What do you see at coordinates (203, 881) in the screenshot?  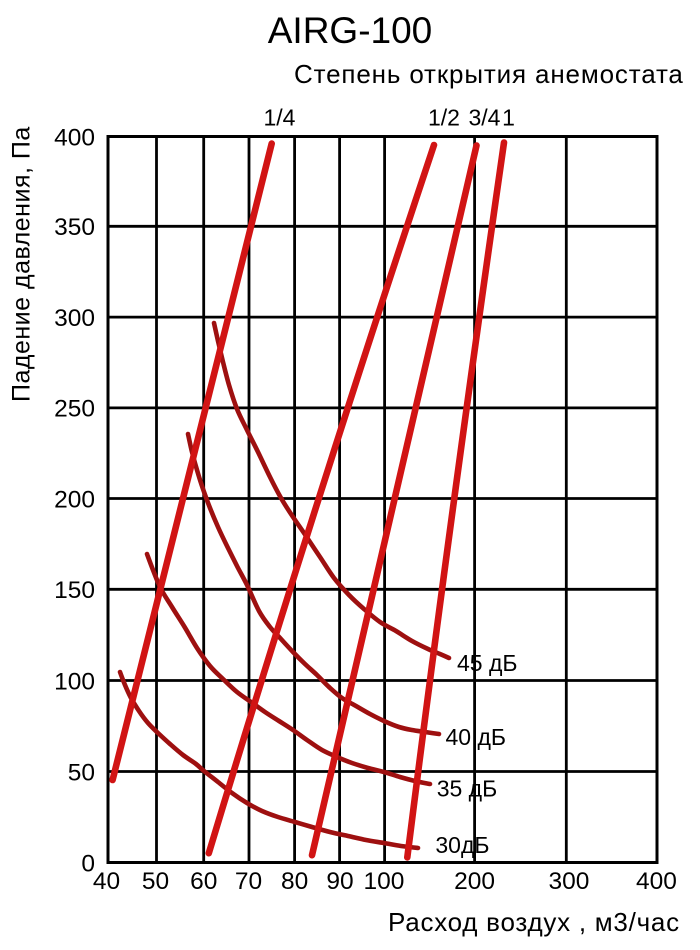 I see `svg-text: 60` at bounding box center [203, 881].